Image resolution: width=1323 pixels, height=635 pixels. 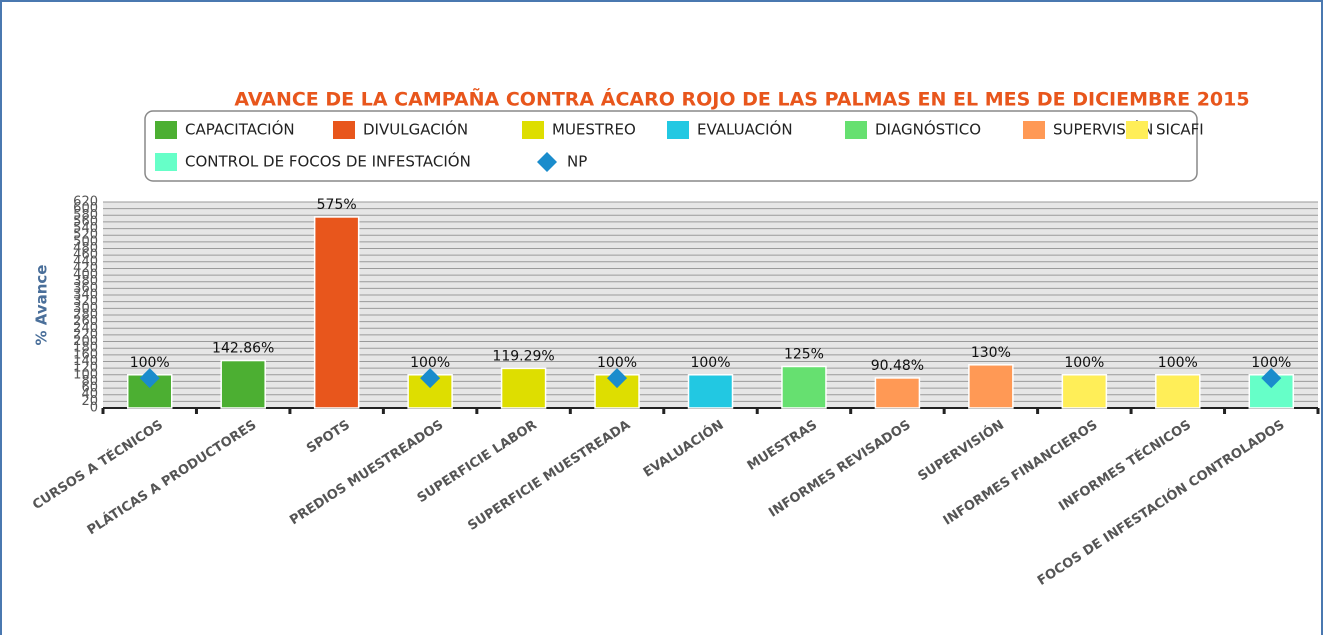 What do you see at coordinates (85, 281) in the screenshot?
I see `y-tick-label: 380` at bounding box center [85, 281].